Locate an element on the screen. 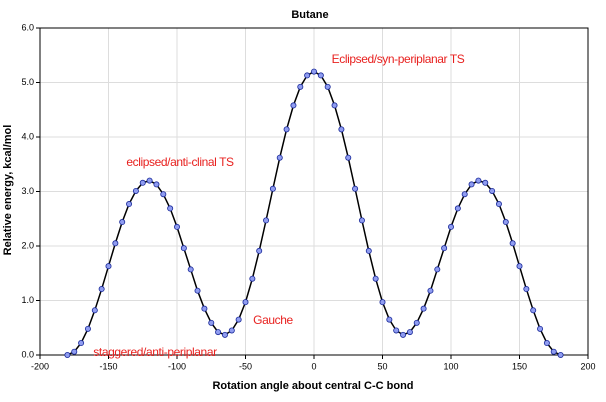 This screenshot has width=606, height=402. y-tick-label: 0.0 is located at coordinates (27, 354).